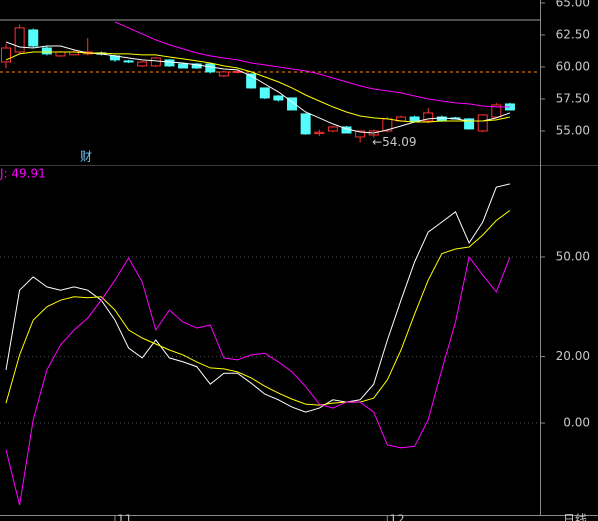 The height and width of the screenshot is (521, 598). I want to click on y-tick-label: 57.50, so click(573, 98).